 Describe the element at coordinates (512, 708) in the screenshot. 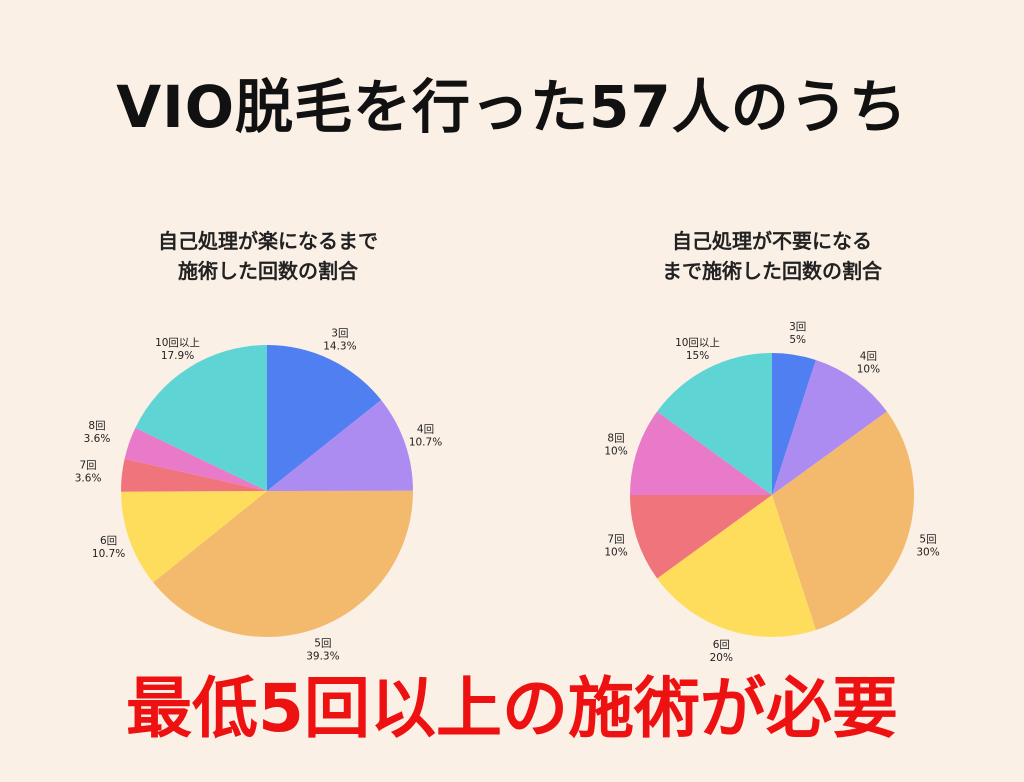

I see `conclusion-text: 最低5回以上の施術が必要` at that location.